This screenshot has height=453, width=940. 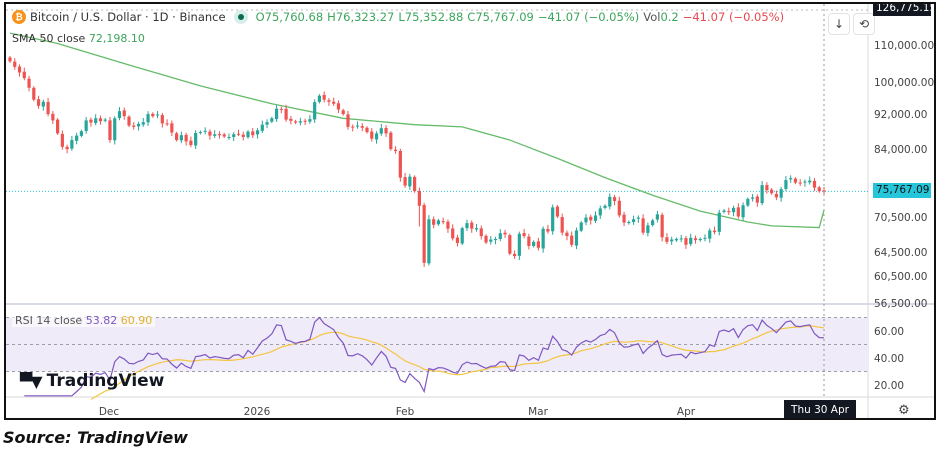 I want to click on price-tick: 70,500.00, so click(x=901, y=218).